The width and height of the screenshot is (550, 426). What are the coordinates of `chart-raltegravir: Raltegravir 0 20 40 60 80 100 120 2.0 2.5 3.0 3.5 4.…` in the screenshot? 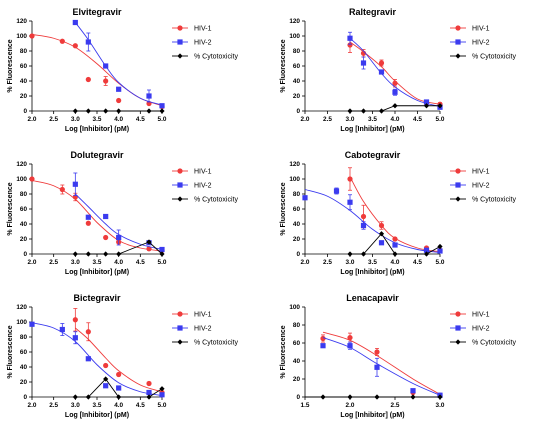 It's located at (398, 70).